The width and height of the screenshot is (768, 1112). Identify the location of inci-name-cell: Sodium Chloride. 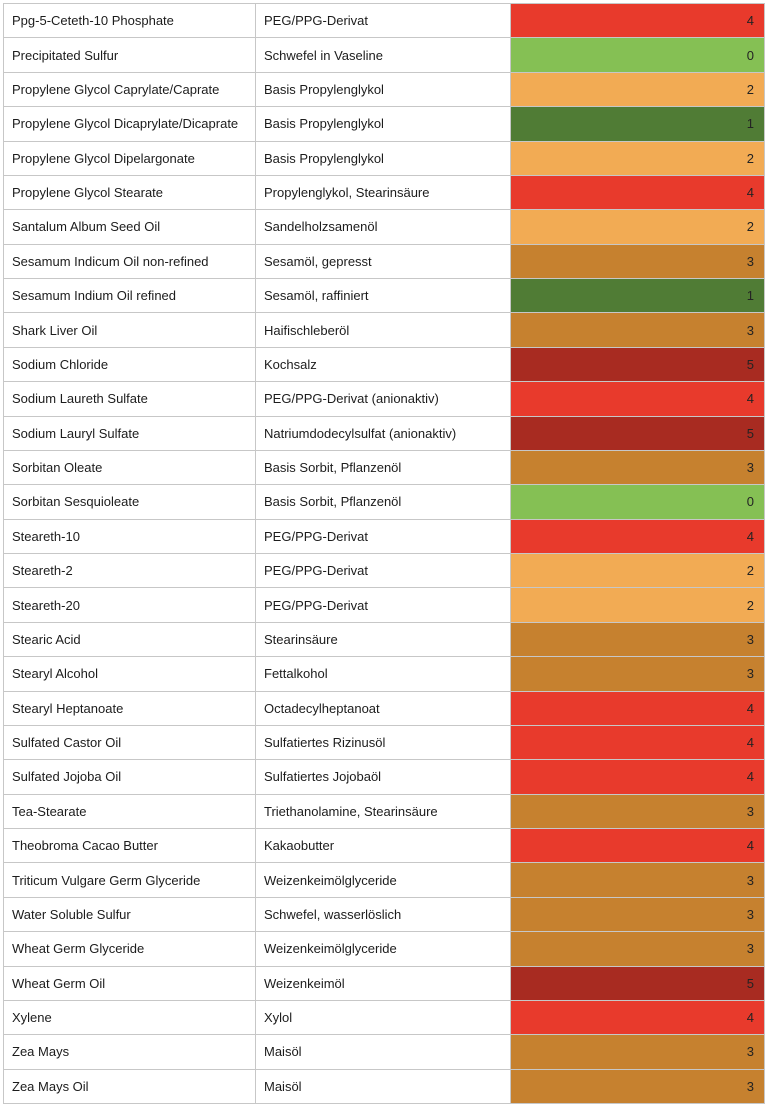
(129, 364).